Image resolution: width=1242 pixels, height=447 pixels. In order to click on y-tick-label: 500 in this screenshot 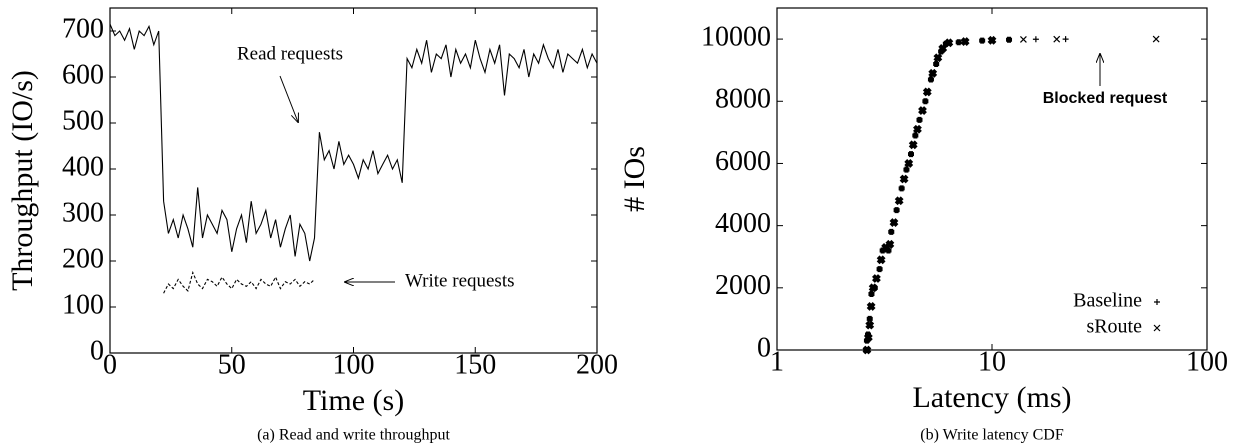, I will do `click(83, 120)`.